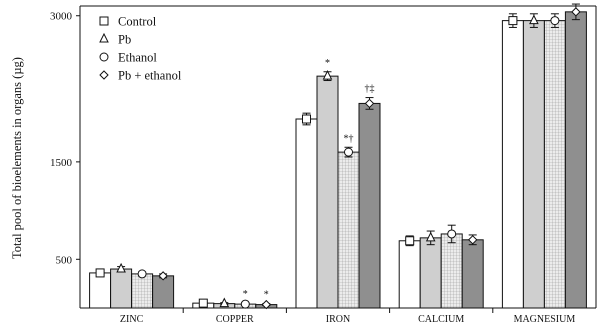 The image size is (602, 322). I want to click on annotation-mark: †‡, so click(370, 89).